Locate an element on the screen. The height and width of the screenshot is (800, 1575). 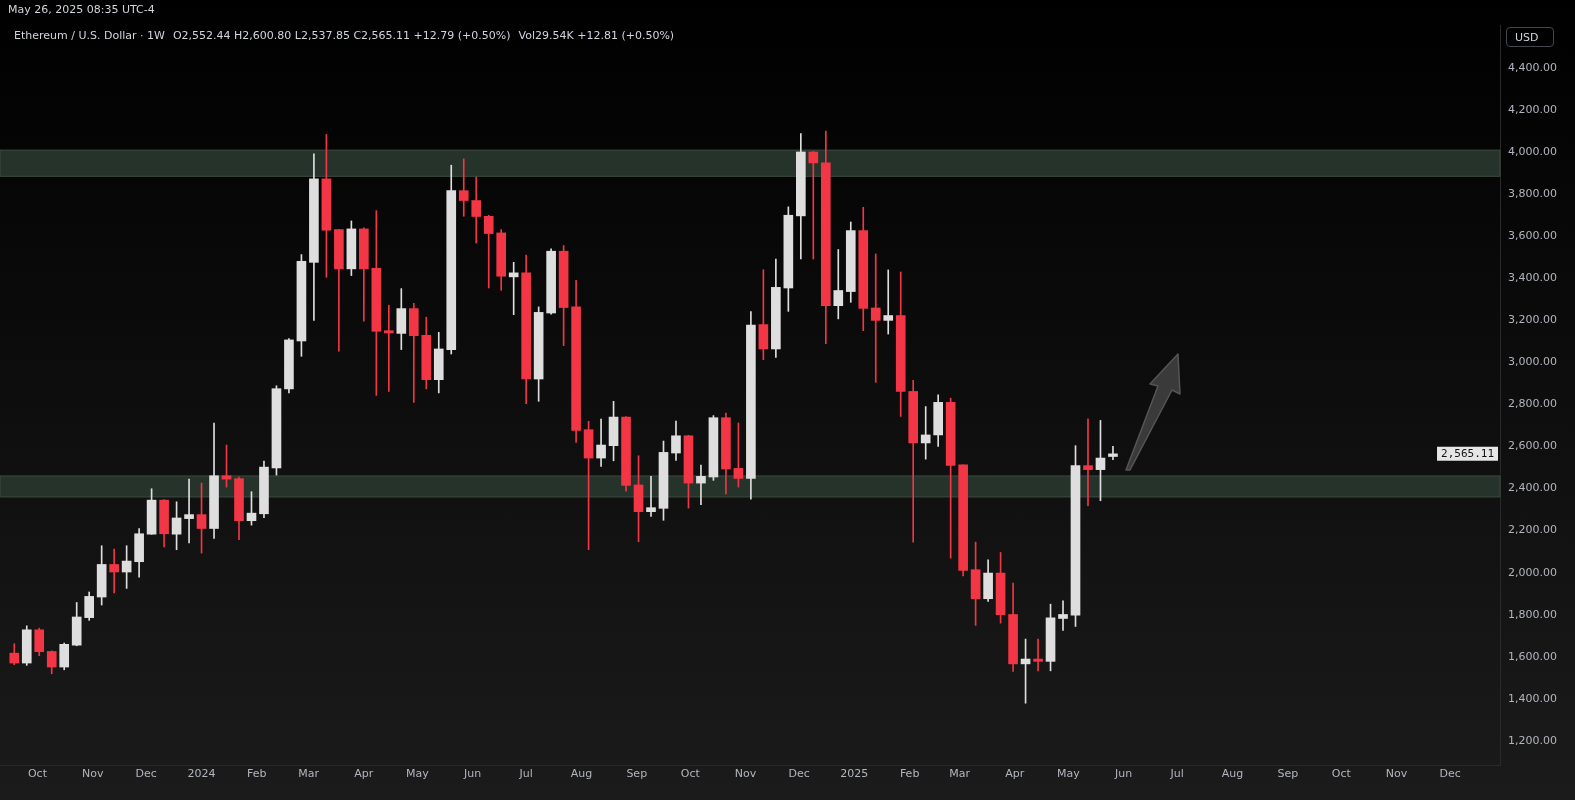
y-tick-label: 4,400.00 is located at coordinates (1532, 67).